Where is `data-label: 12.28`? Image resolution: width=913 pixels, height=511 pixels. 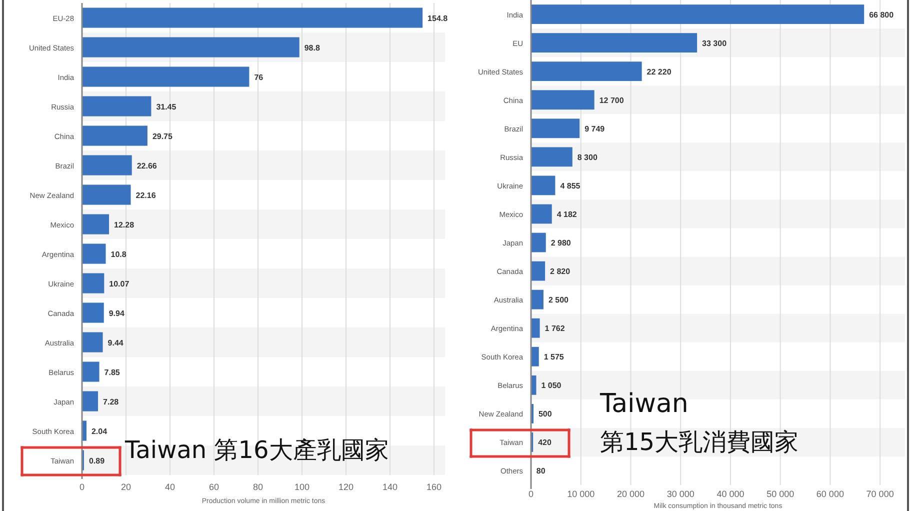 data-label: 12.28 is located at coordinates (124, 225).